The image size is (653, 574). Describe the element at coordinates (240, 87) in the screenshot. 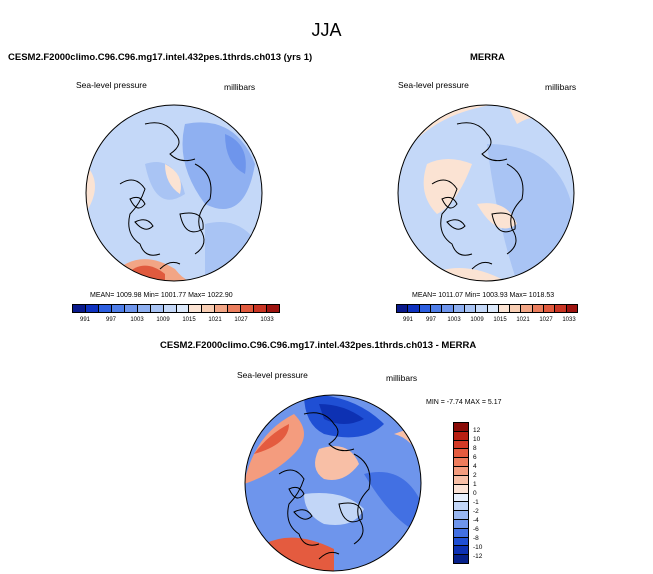

I see `model-units-label: millibars` at that location.